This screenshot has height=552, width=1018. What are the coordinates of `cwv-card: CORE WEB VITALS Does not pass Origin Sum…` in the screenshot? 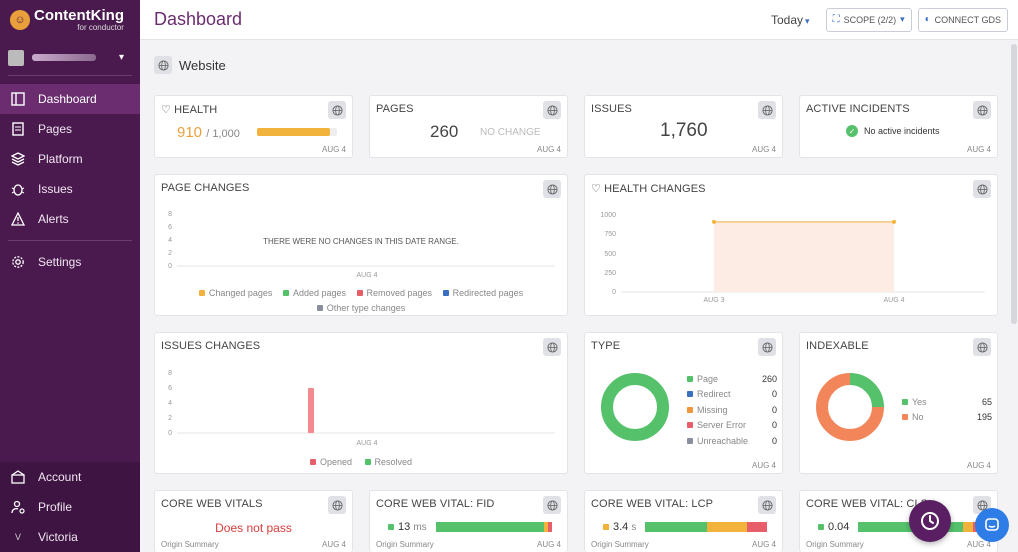 It's located at (253, 521).